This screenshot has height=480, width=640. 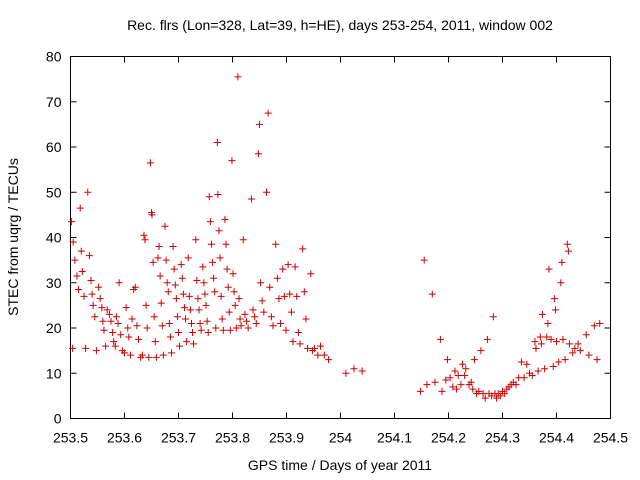 What do you see at coordinates (286, 438) in the screenshot?
I see `x-tick-label: 253.9` at bounding box center [286, 438].